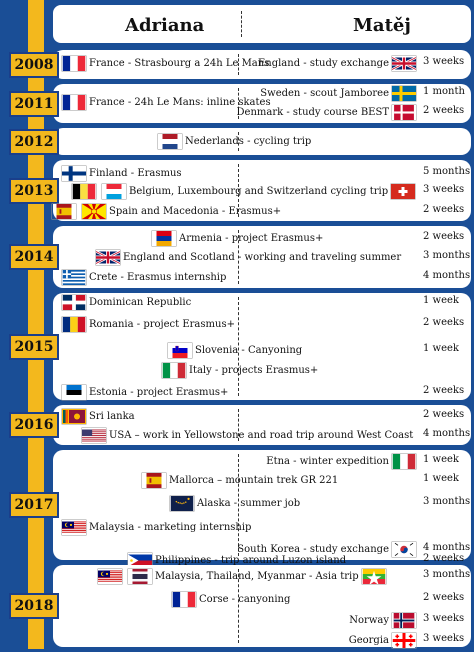 The width and height of the screenshot is (474, 652). What do you see at coordinates (120, 173) in the screenshot?
I see `trip-entry: Finland - Erasmus` at bounding box center [120, 173].